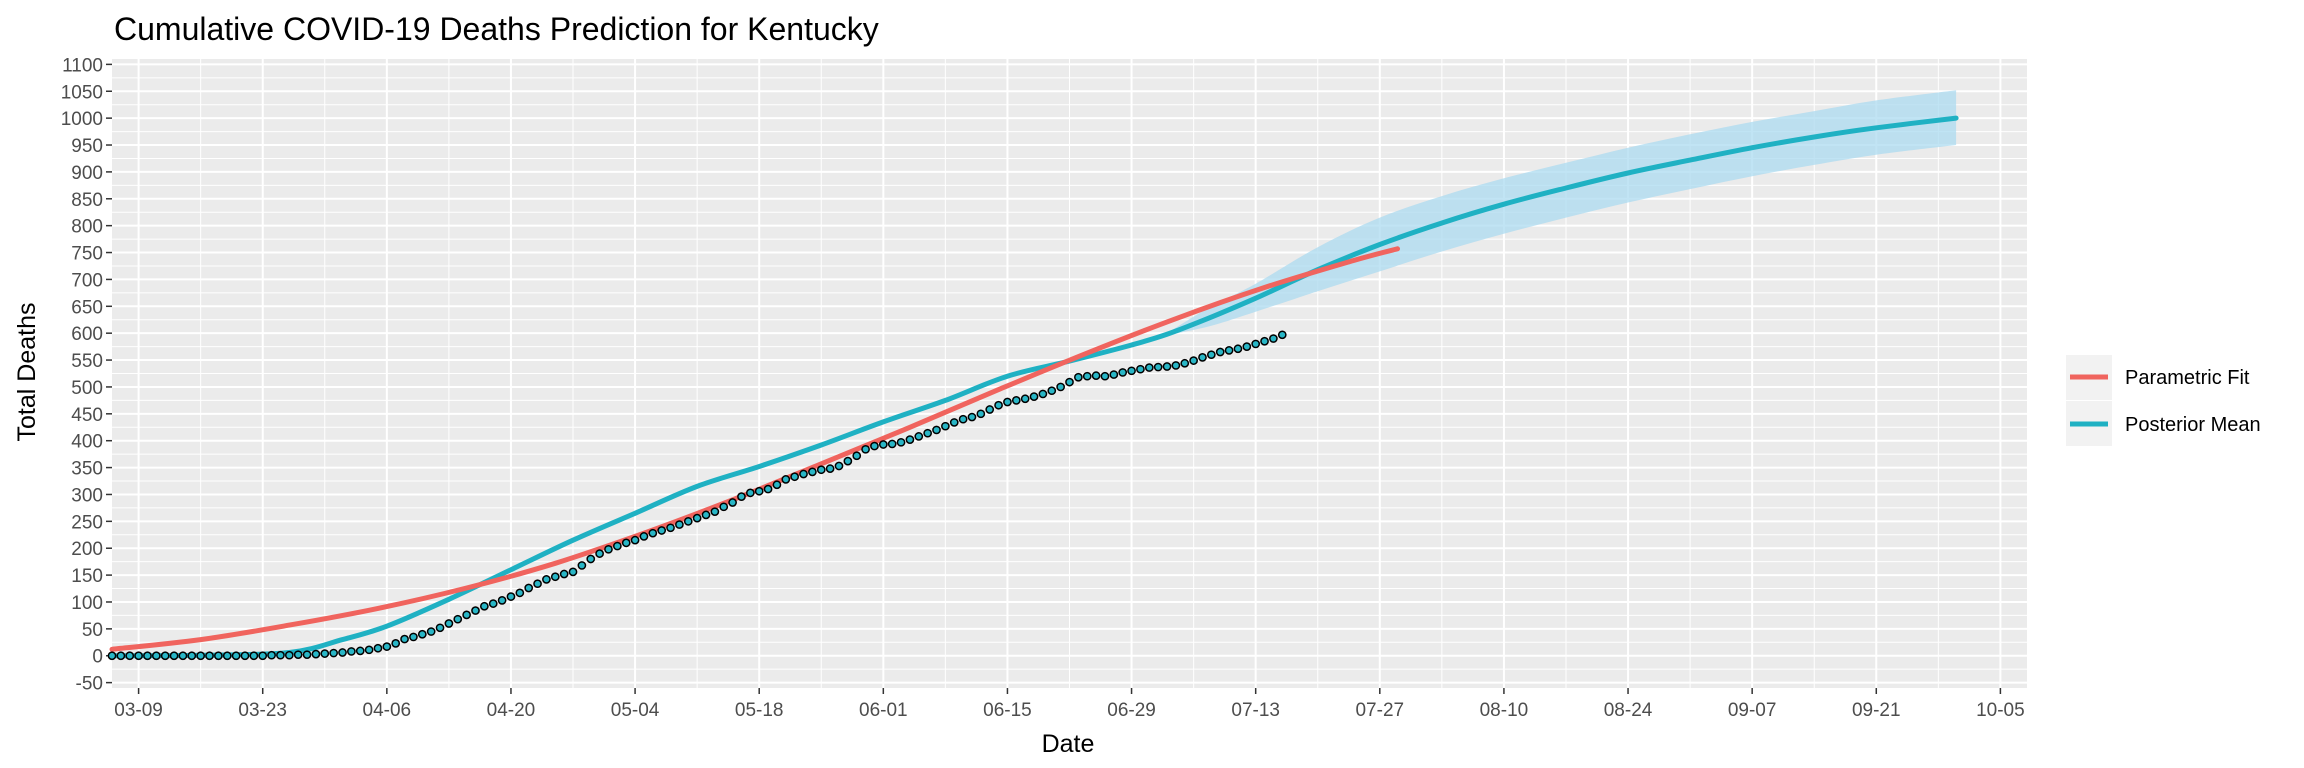 This screenshot has width=2304, height=768. Describe the element at coordinates (92, 630) in the screenshot. I see `y-tick-label: 50` at that location.